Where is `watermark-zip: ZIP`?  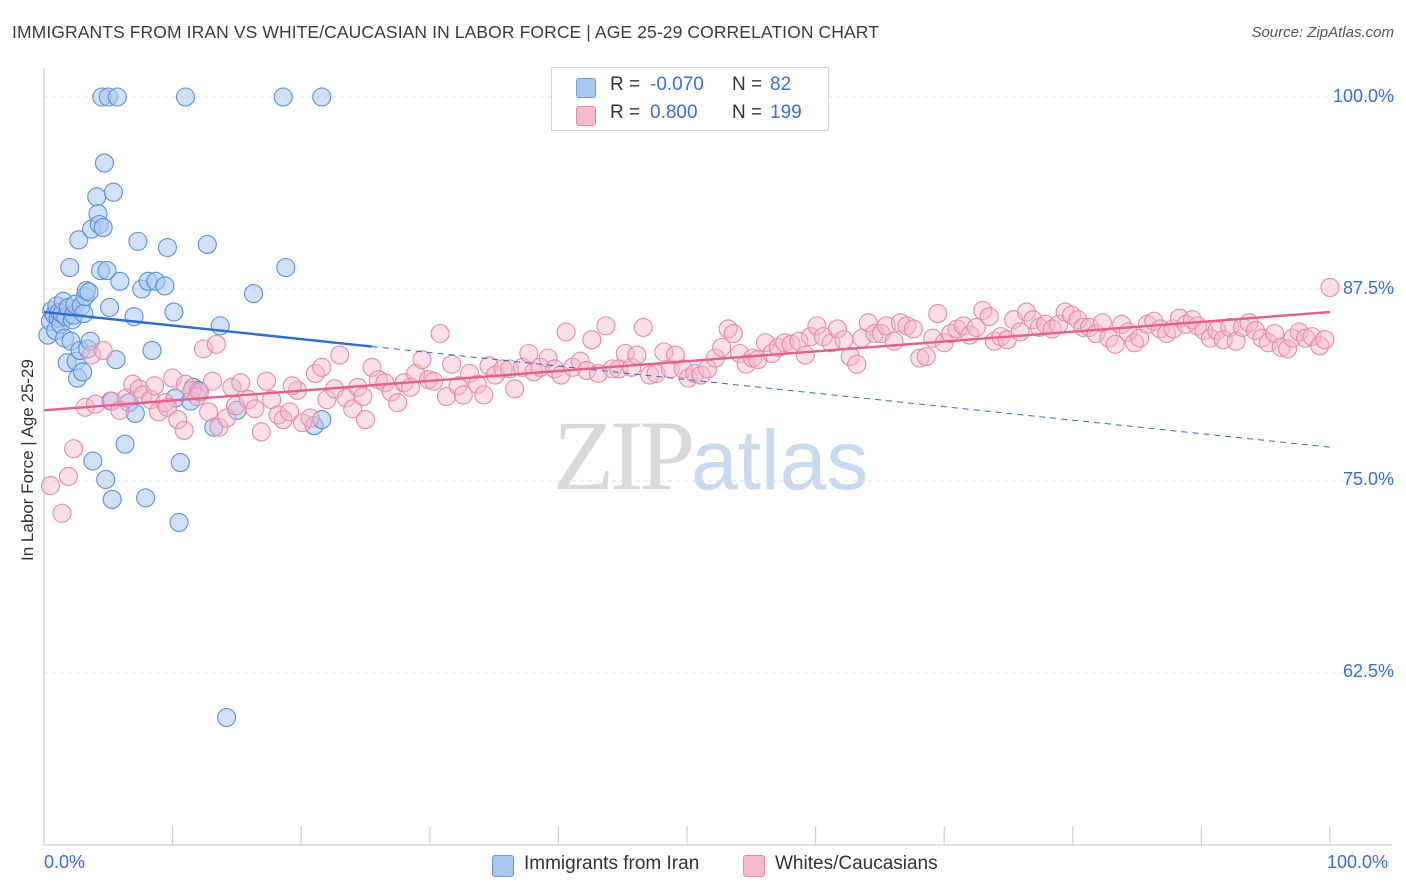 watermark-zip: ZIP is located at coordinates (624, 455).